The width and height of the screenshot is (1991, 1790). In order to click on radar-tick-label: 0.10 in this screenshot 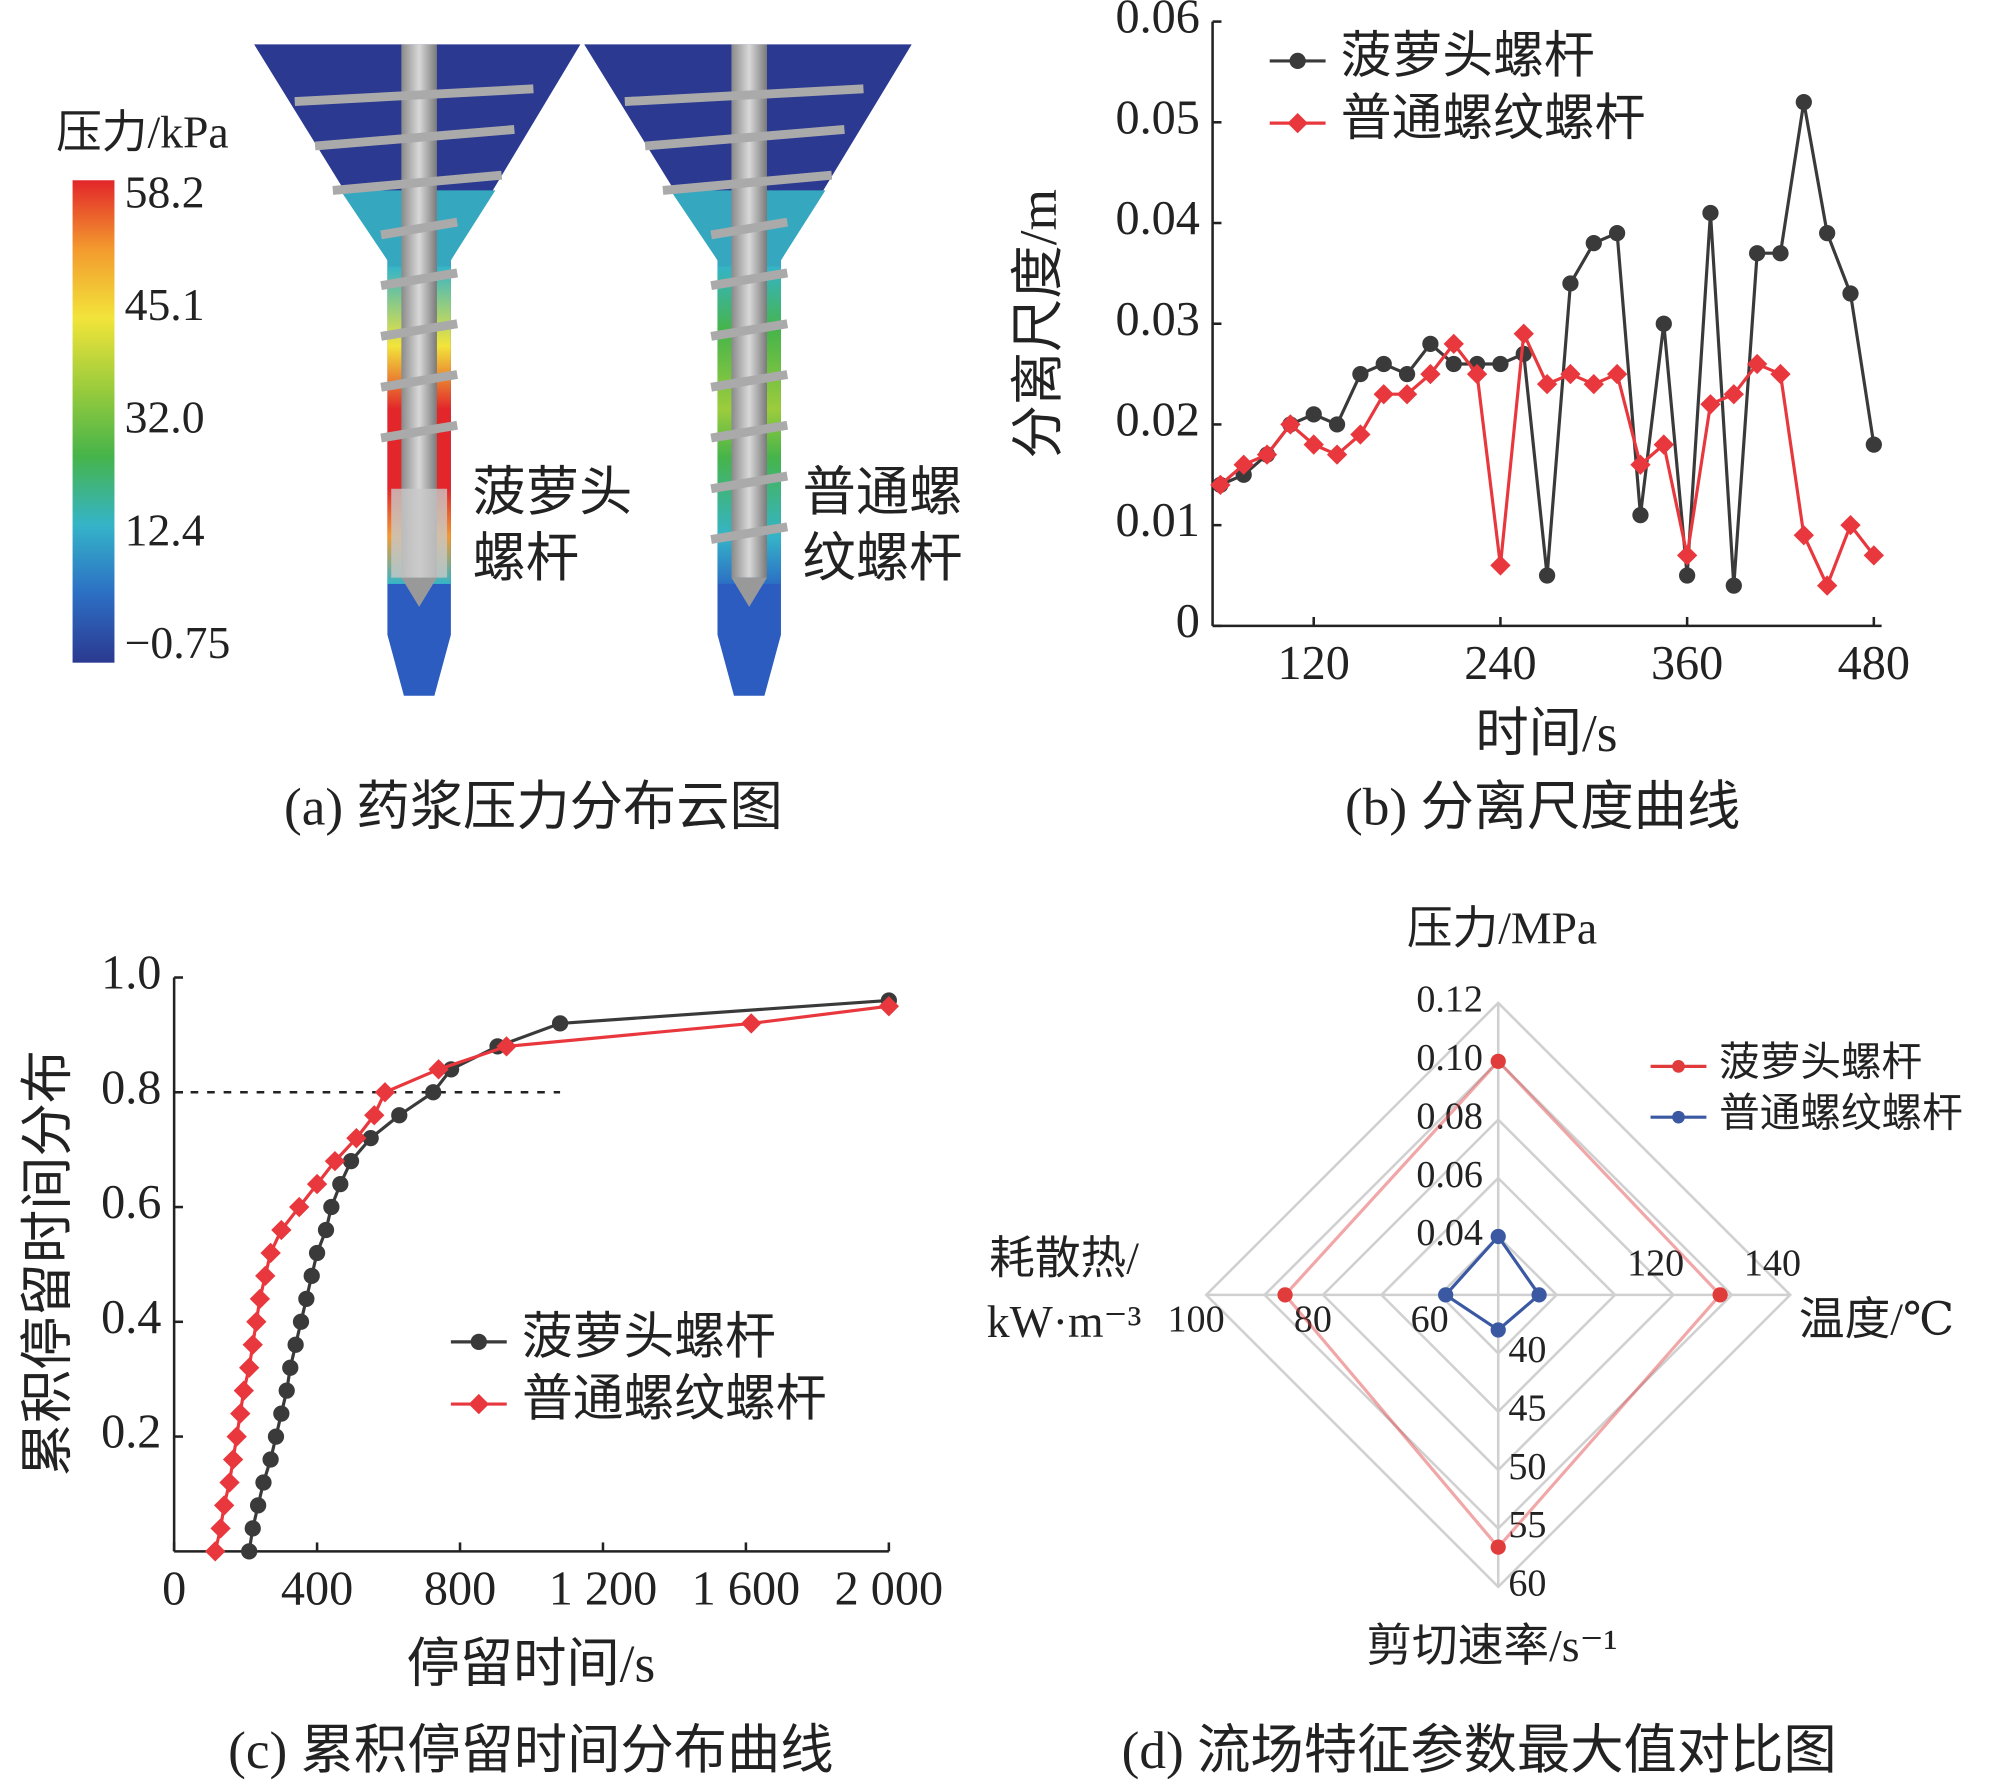, I will do `click(1449, 1058)`.